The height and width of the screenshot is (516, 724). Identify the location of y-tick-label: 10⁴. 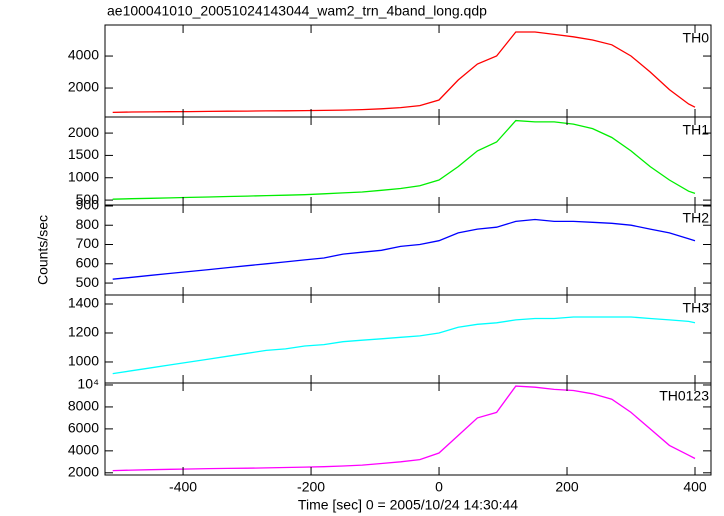
(88, 384).